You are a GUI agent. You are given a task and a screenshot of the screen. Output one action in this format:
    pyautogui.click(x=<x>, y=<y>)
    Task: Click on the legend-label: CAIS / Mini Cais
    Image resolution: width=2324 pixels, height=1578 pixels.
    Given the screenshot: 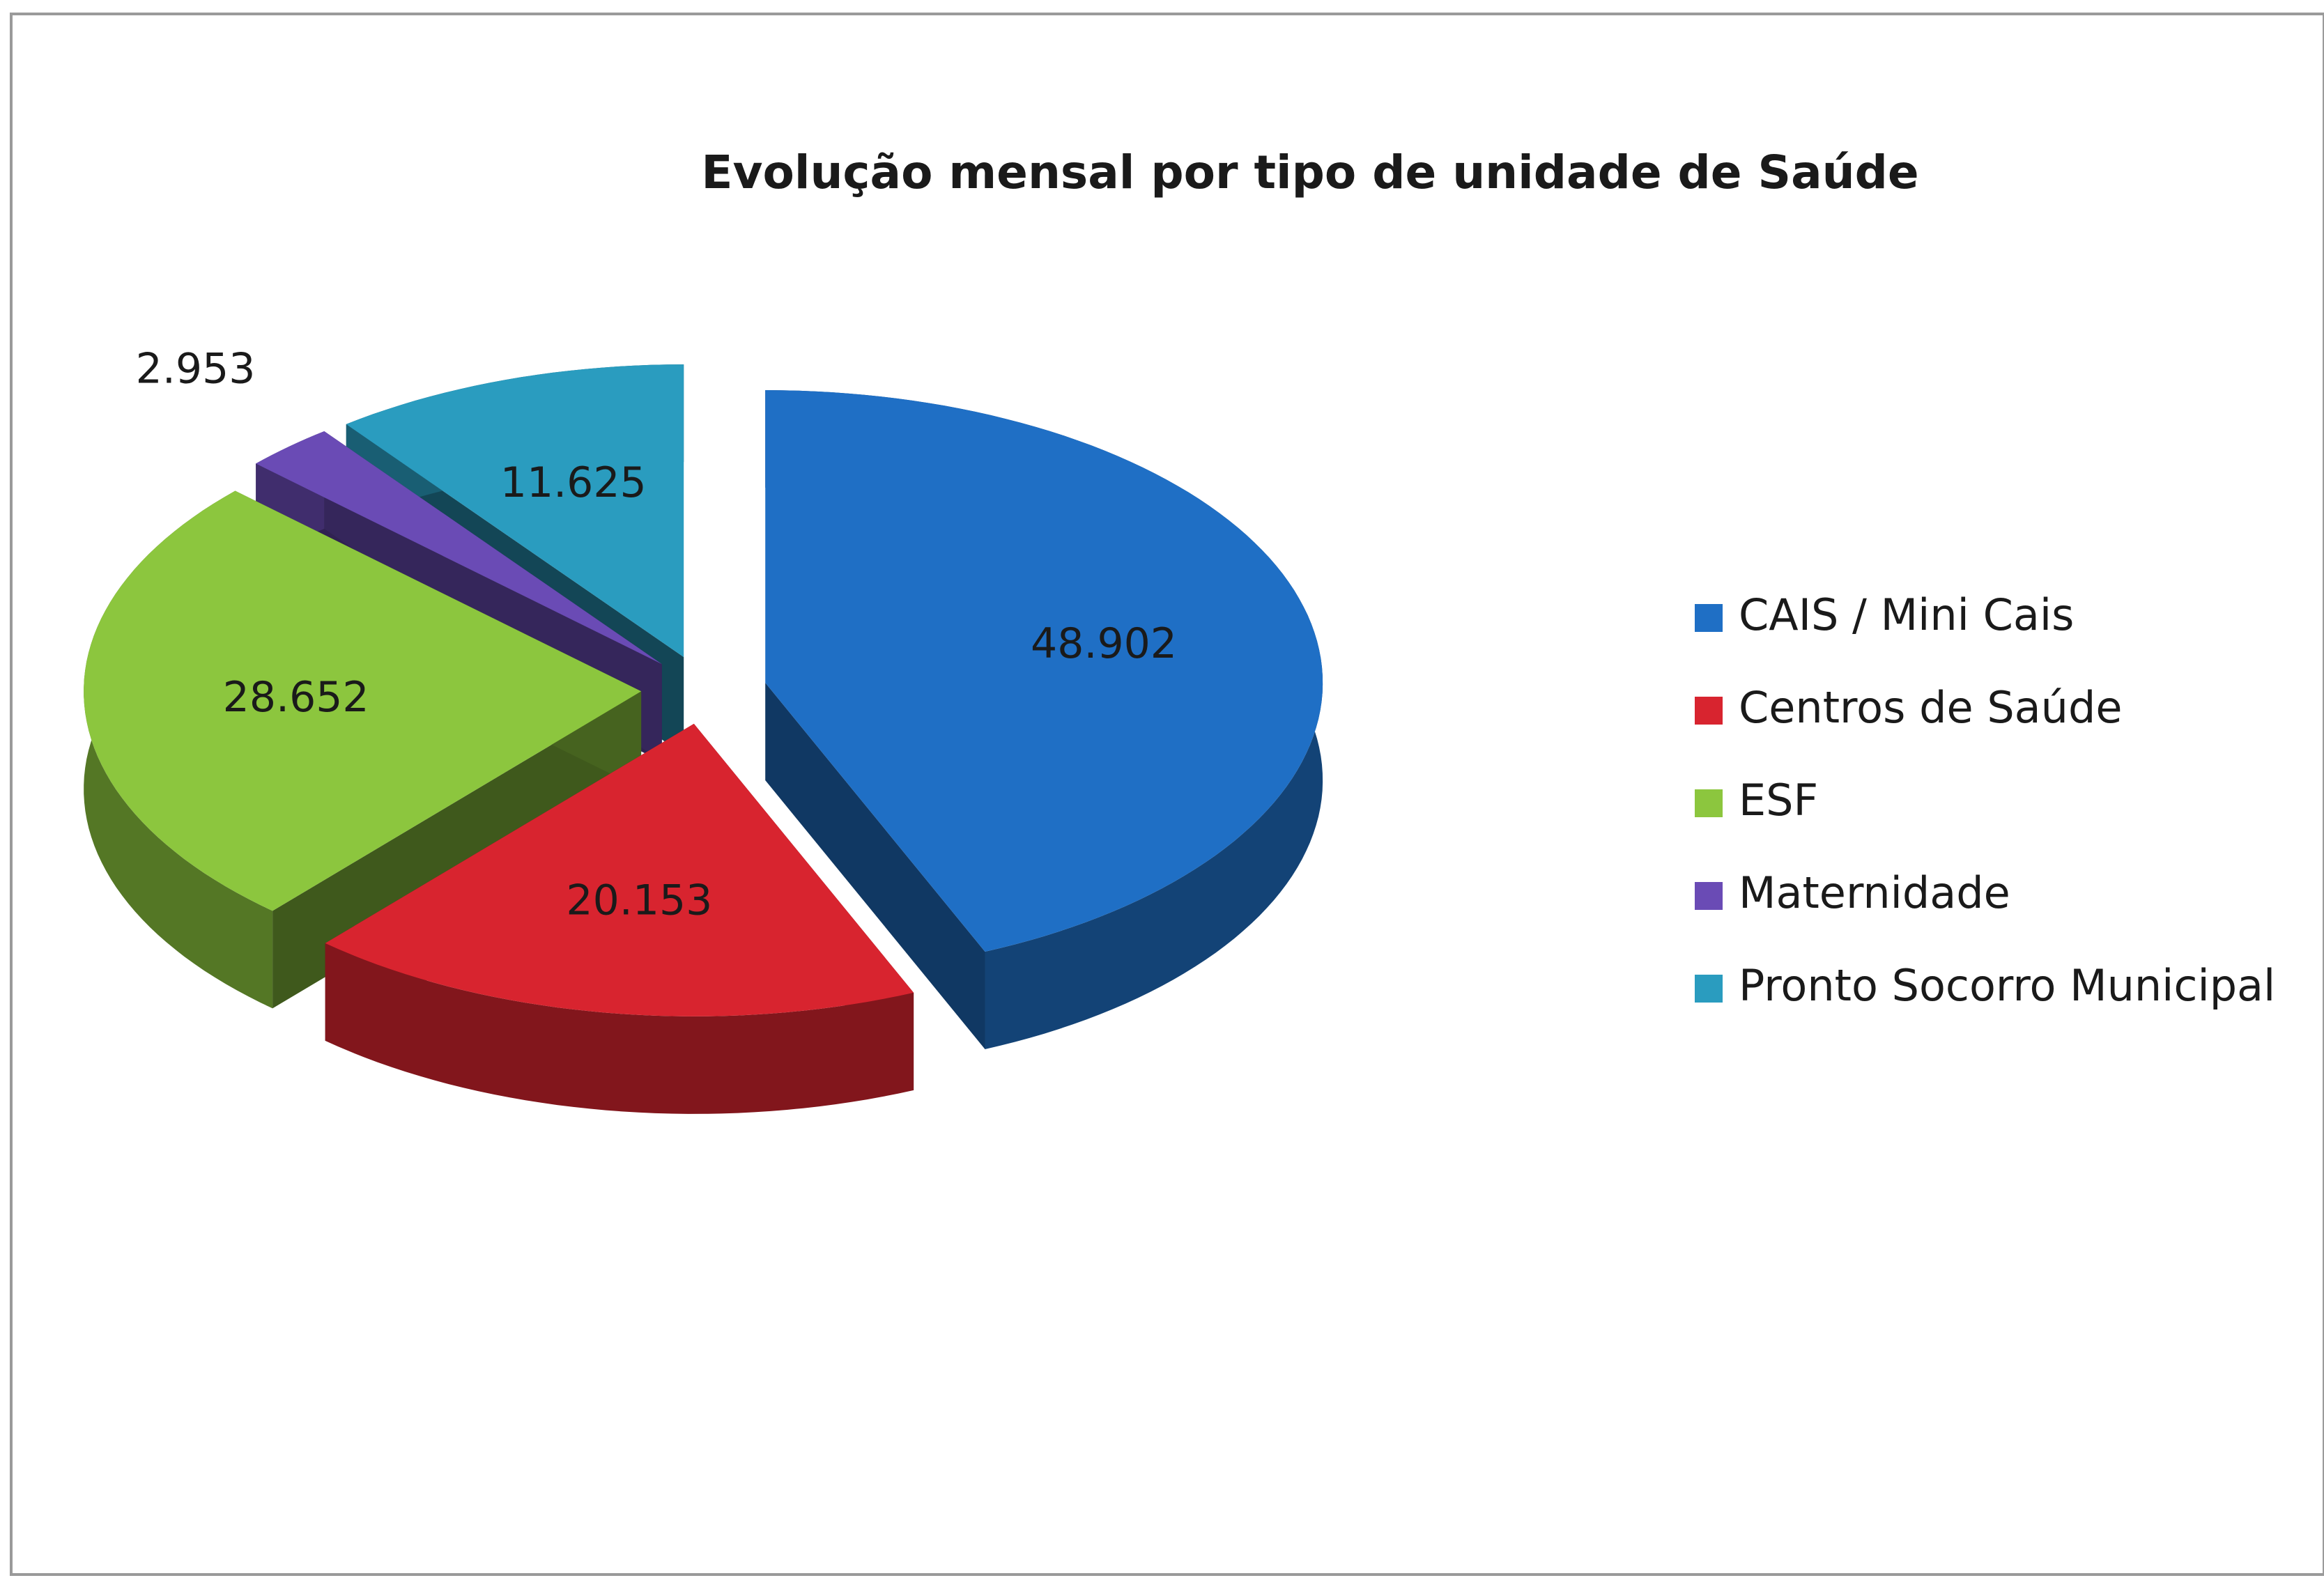 What is the action you would take?
    pyautogui.click(x=1906, y=614)
    